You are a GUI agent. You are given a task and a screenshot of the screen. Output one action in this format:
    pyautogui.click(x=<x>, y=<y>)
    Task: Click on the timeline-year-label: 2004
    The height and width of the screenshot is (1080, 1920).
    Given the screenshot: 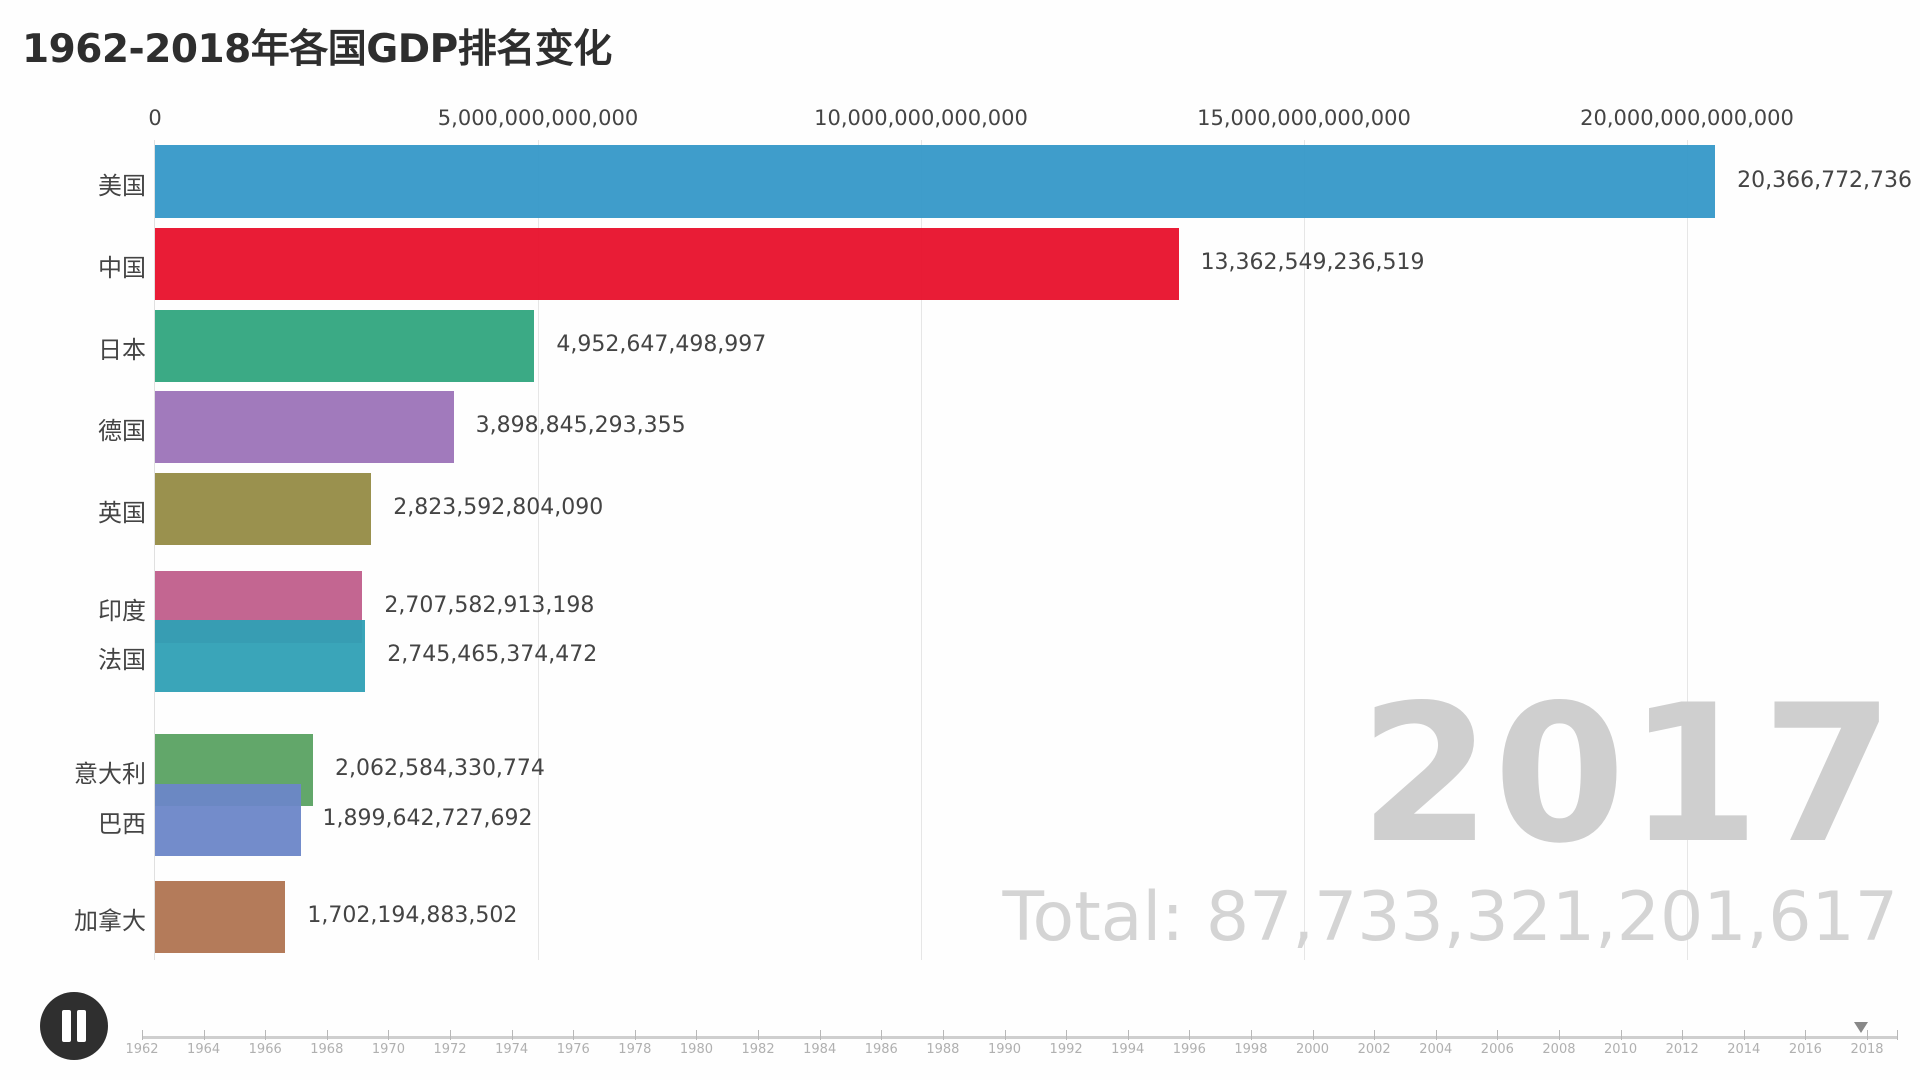 What is the action you would take?
    pyautogui.click(x=1436, y=1049)
    